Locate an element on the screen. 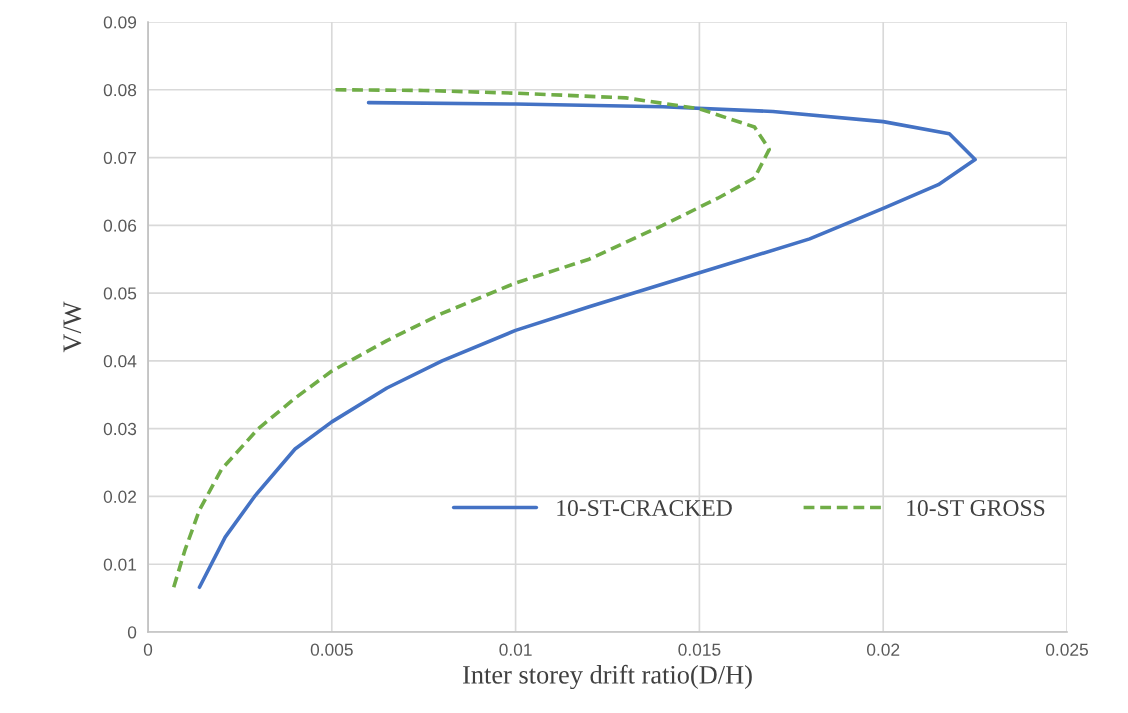 The image size is (1128, 713). y-tick-label: 0.01 is located at coordinates (120, 564).